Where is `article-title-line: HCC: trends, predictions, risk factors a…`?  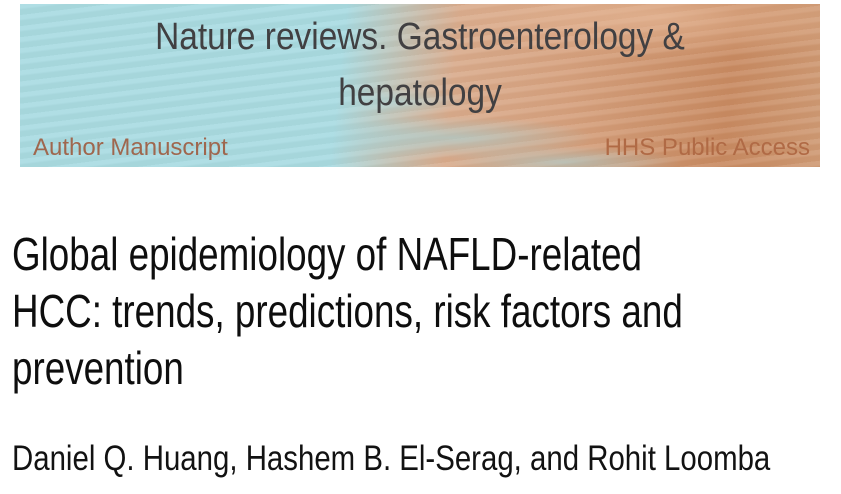 article-title-line: HCC: trends, predictions, risk factors a… is located at coordinates (347, 311).